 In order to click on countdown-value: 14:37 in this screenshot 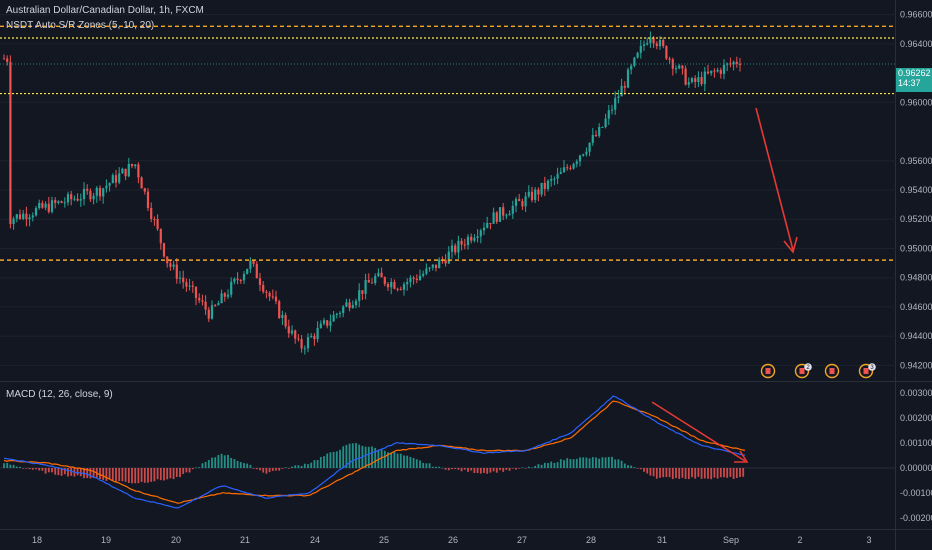, I will do `click(909, 83)`.